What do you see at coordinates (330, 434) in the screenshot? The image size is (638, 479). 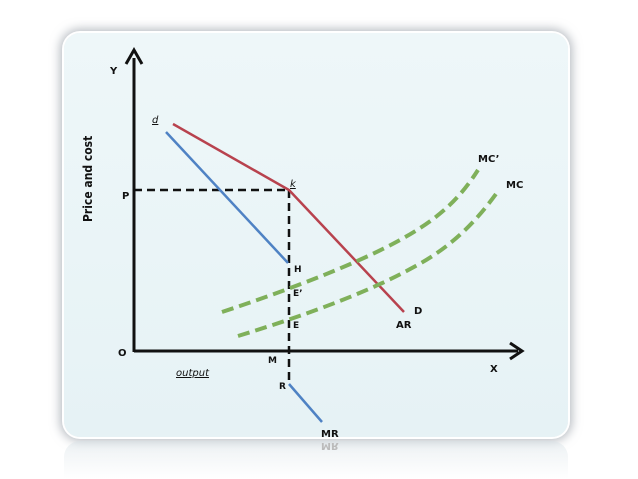 I see `marginal-revenue-label: MR` at bounding box center [330, 434].